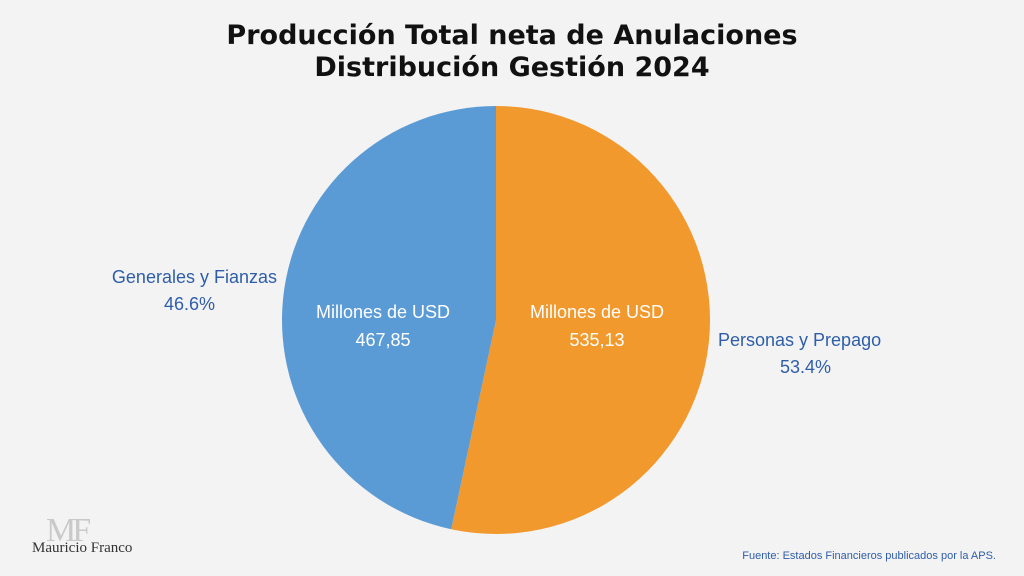 Image resolution: width=1024 pixels, height=576 pixels. Describe the element at coordinates (512, 35) in the screenshot. I see `chart-title: Producción Total neta de Anulaciones` at that location.